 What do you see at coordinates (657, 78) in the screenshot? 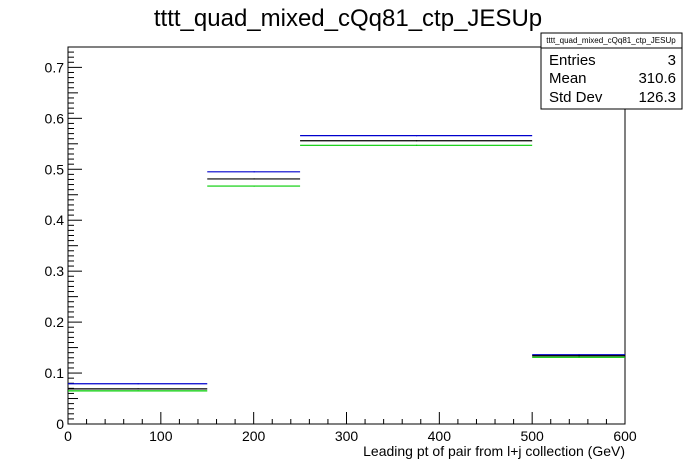
I see `stats-mean-value: 310.6` at bounding box center [657, 78].